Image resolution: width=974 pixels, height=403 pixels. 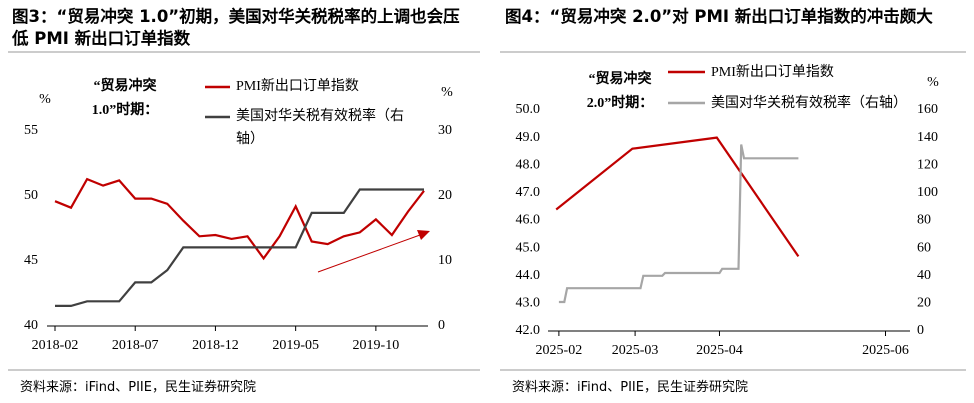 What do you see at coordinates (635, 350) in the screenshot?
I see `x-tick-label: 2025-03` at bounding box center [635, 350].